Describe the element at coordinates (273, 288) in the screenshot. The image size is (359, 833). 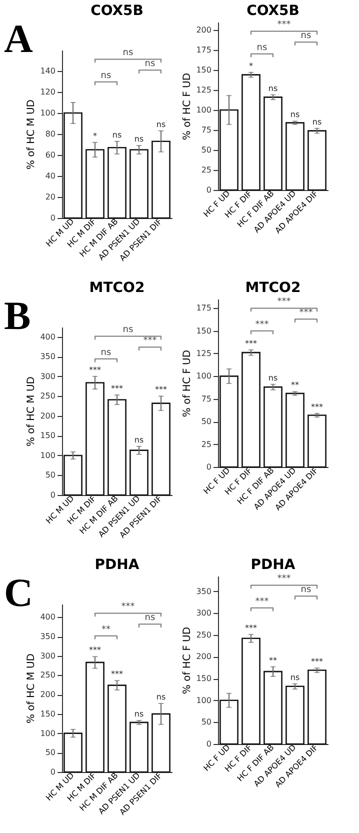
I see `chart-title: MTCO2` at that location.